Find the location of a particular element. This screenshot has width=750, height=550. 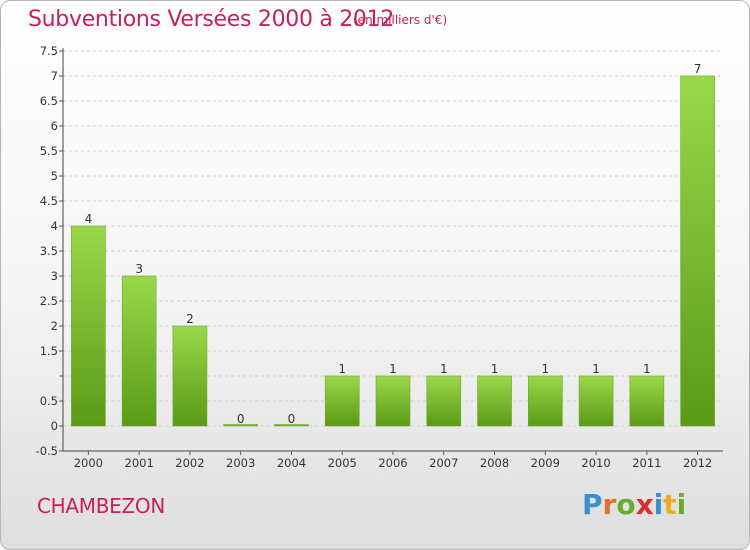

bar-value-label: 2 is located at coordinates (190, 319).